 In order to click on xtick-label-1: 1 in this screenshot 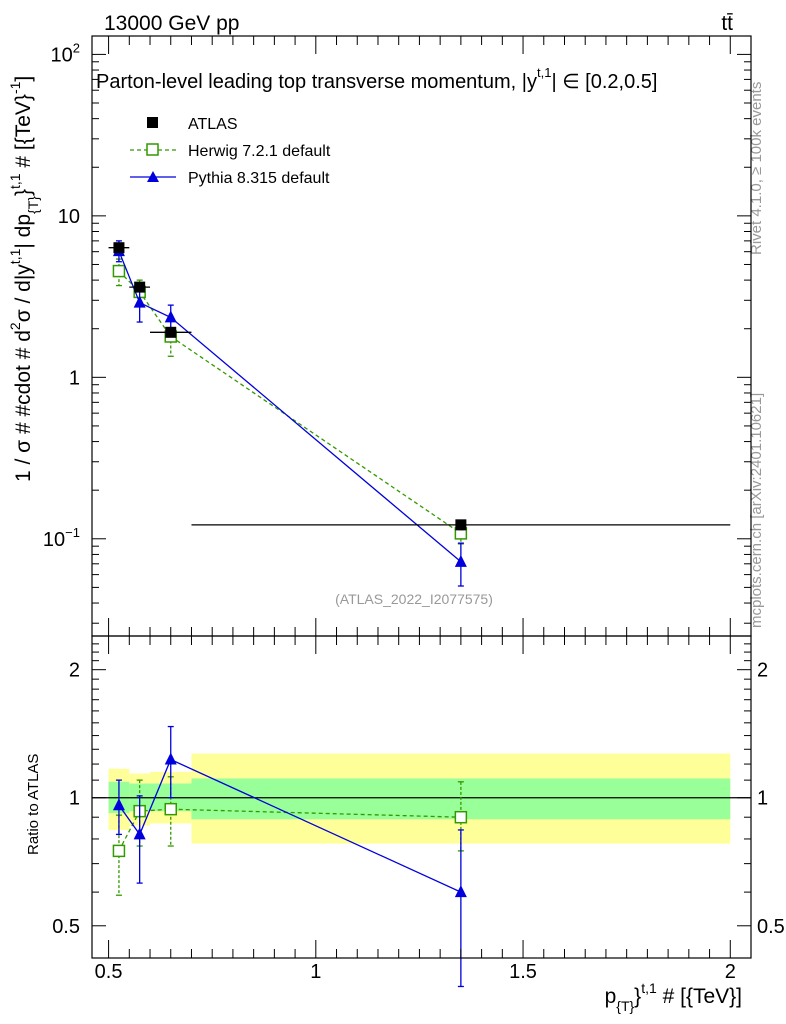, I will do `click(315, 972)`.